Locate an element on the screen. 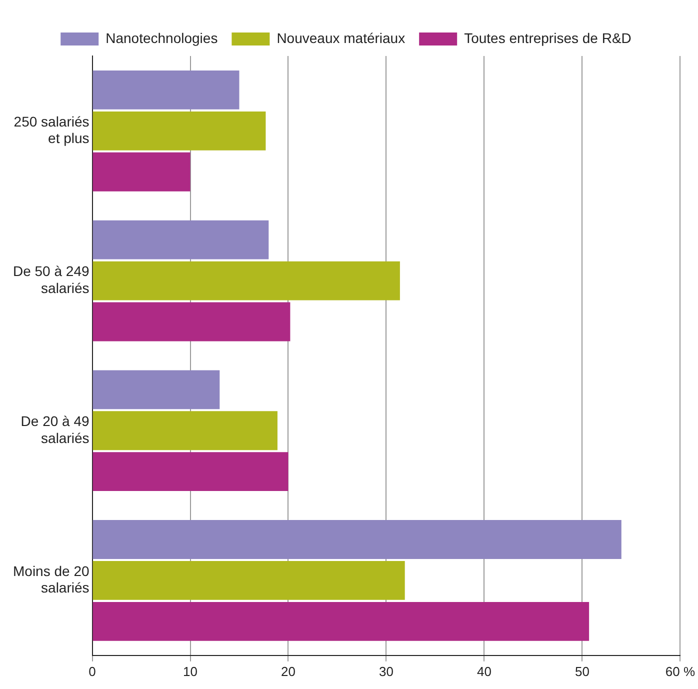 This screenshot has width=698, height=689. x-tick-label: 50 is located at coordinates (582, 671).